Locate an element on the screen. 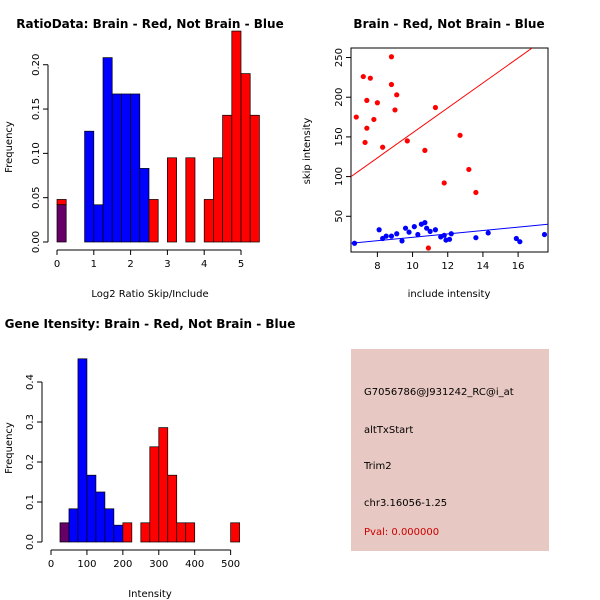  hist2-x-tick-label: 400 is located at coordinates (194, 564).